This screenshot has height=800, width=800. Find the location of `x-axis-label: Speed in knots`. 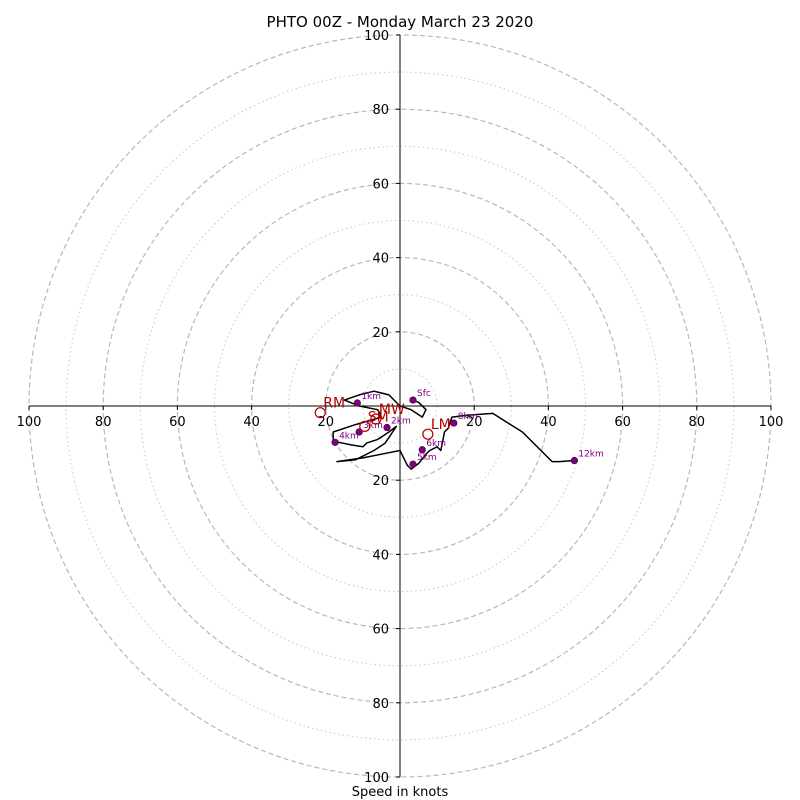

x-axis-label: Speed in knots is located at coordinates (400, 792).